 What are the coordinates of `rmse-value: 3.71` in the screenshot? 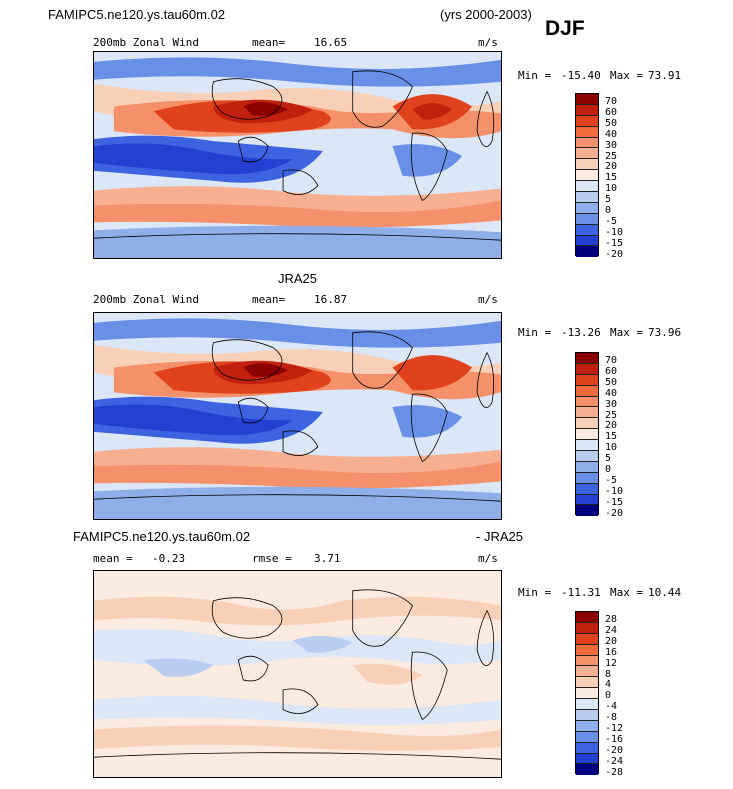 It's located at (327, 558).